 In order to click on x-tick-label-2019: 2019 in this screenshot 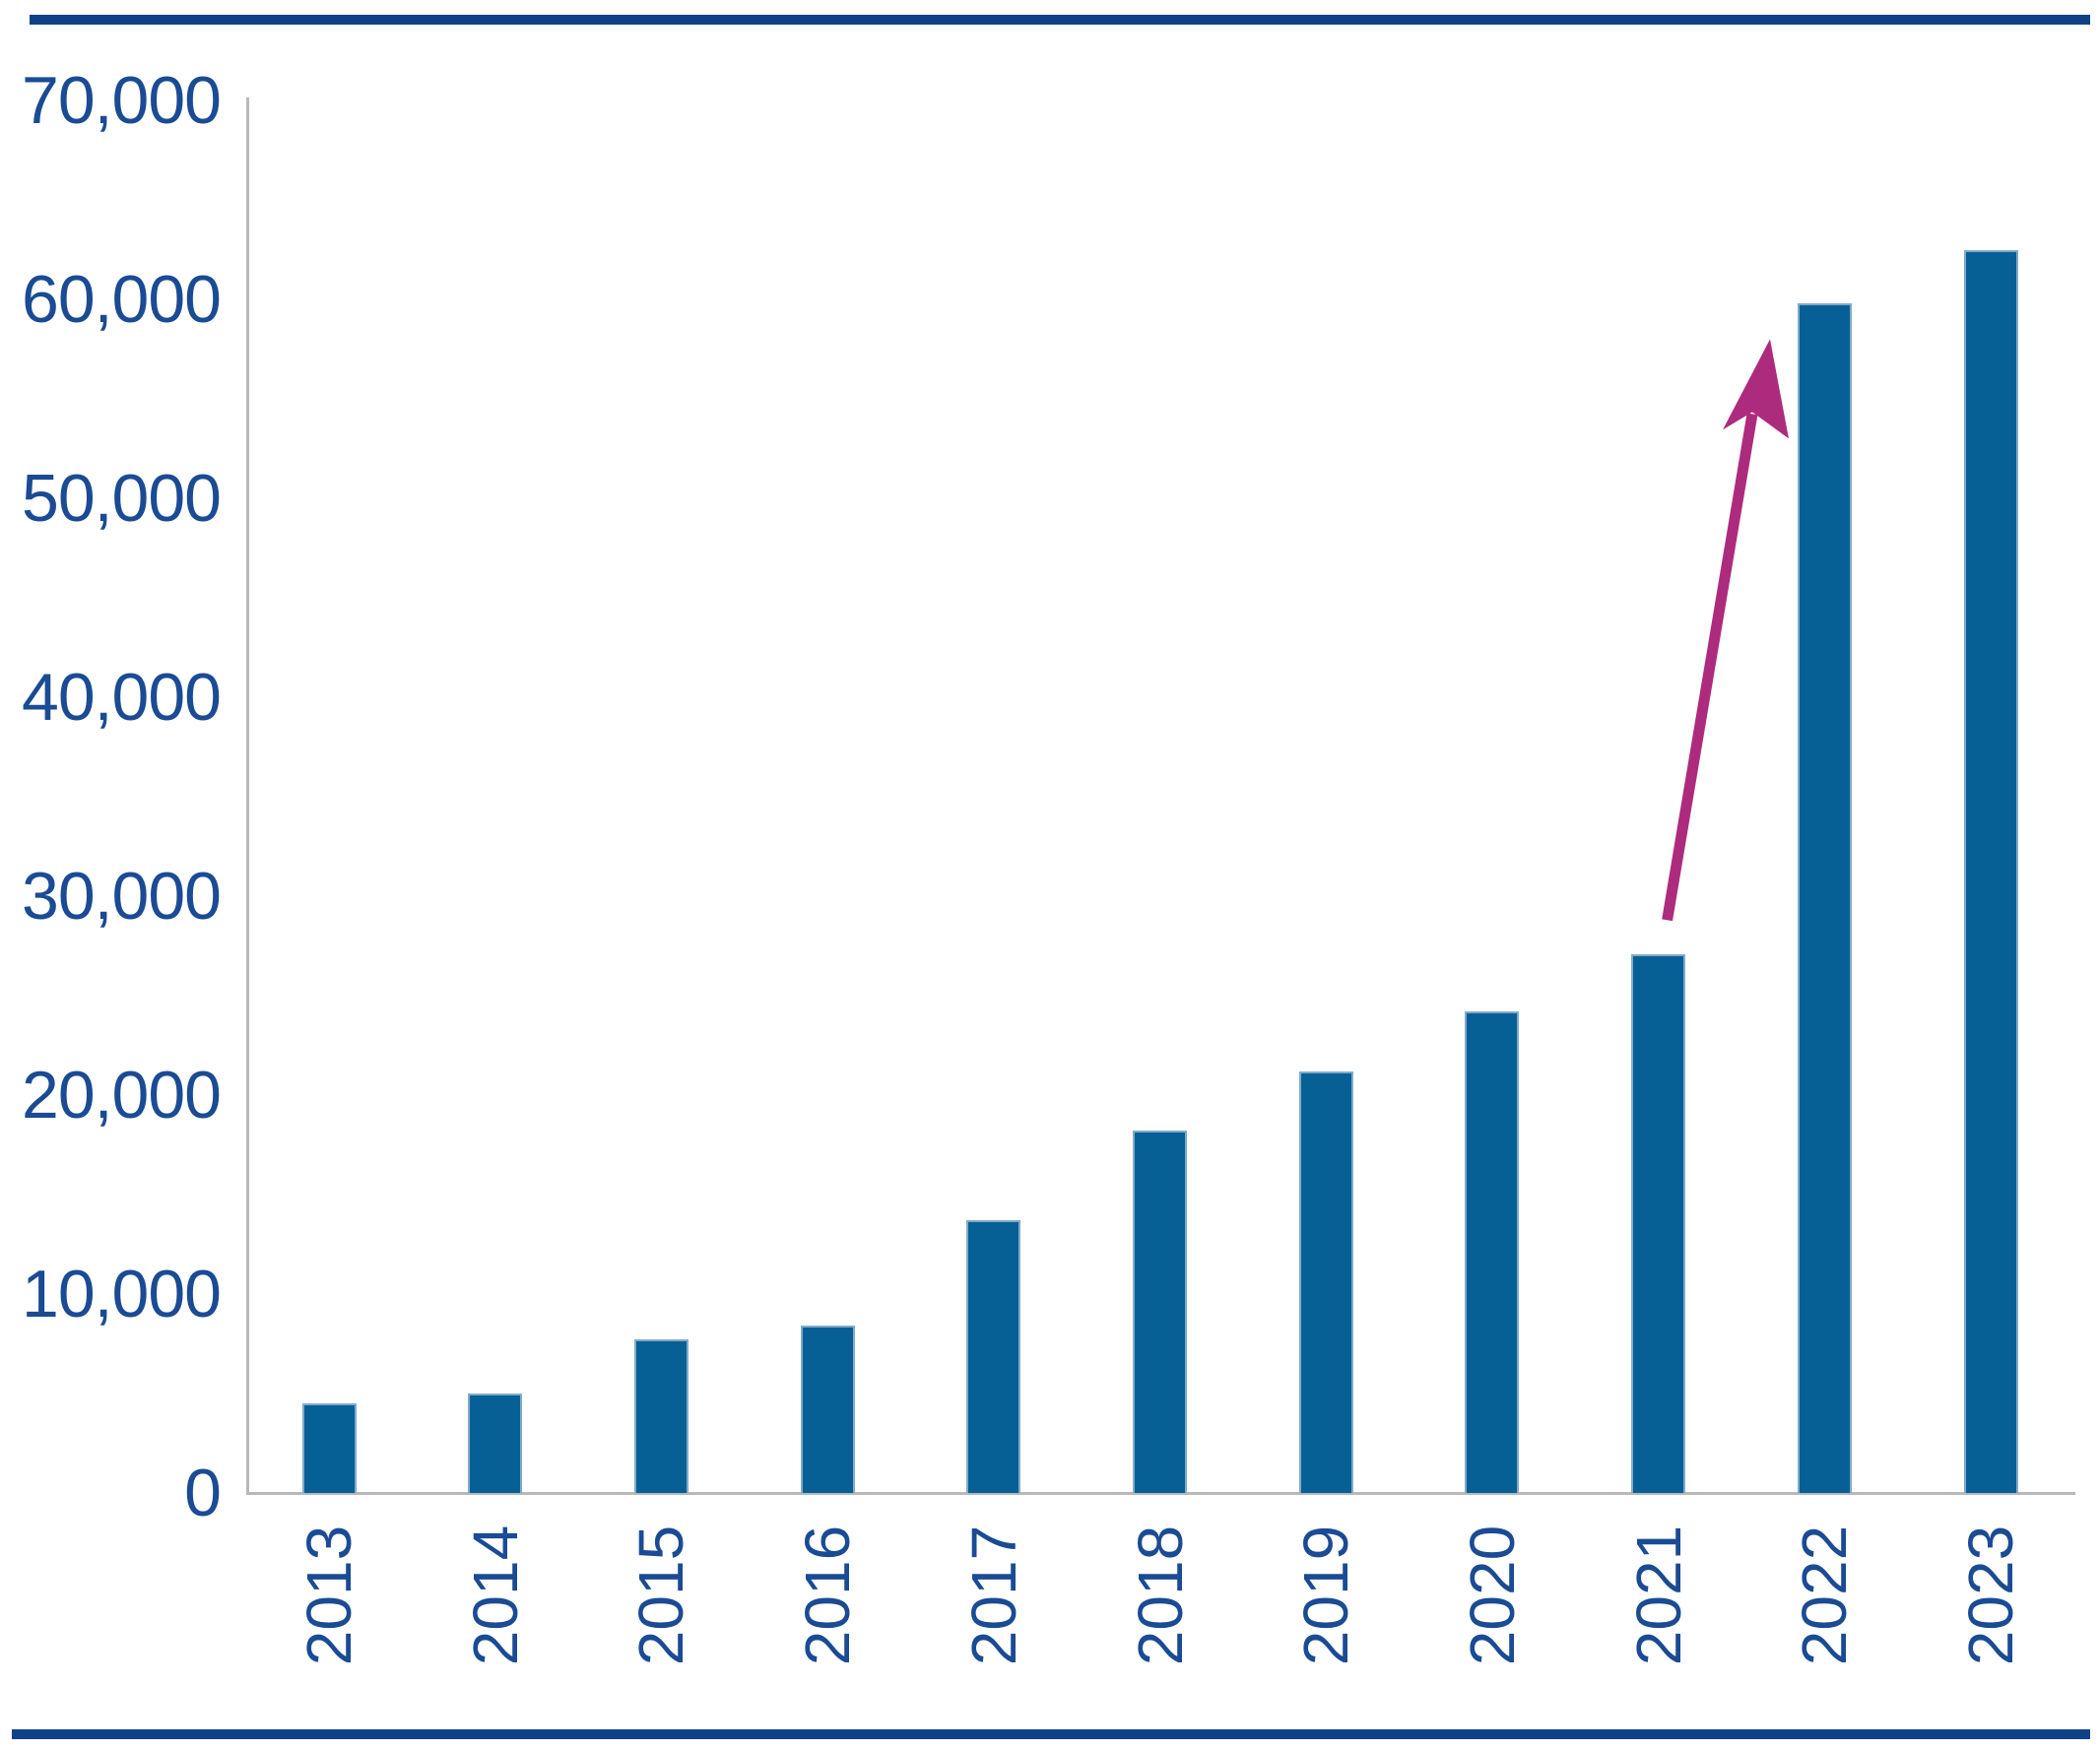, I will do `click(1326, 1595)`.